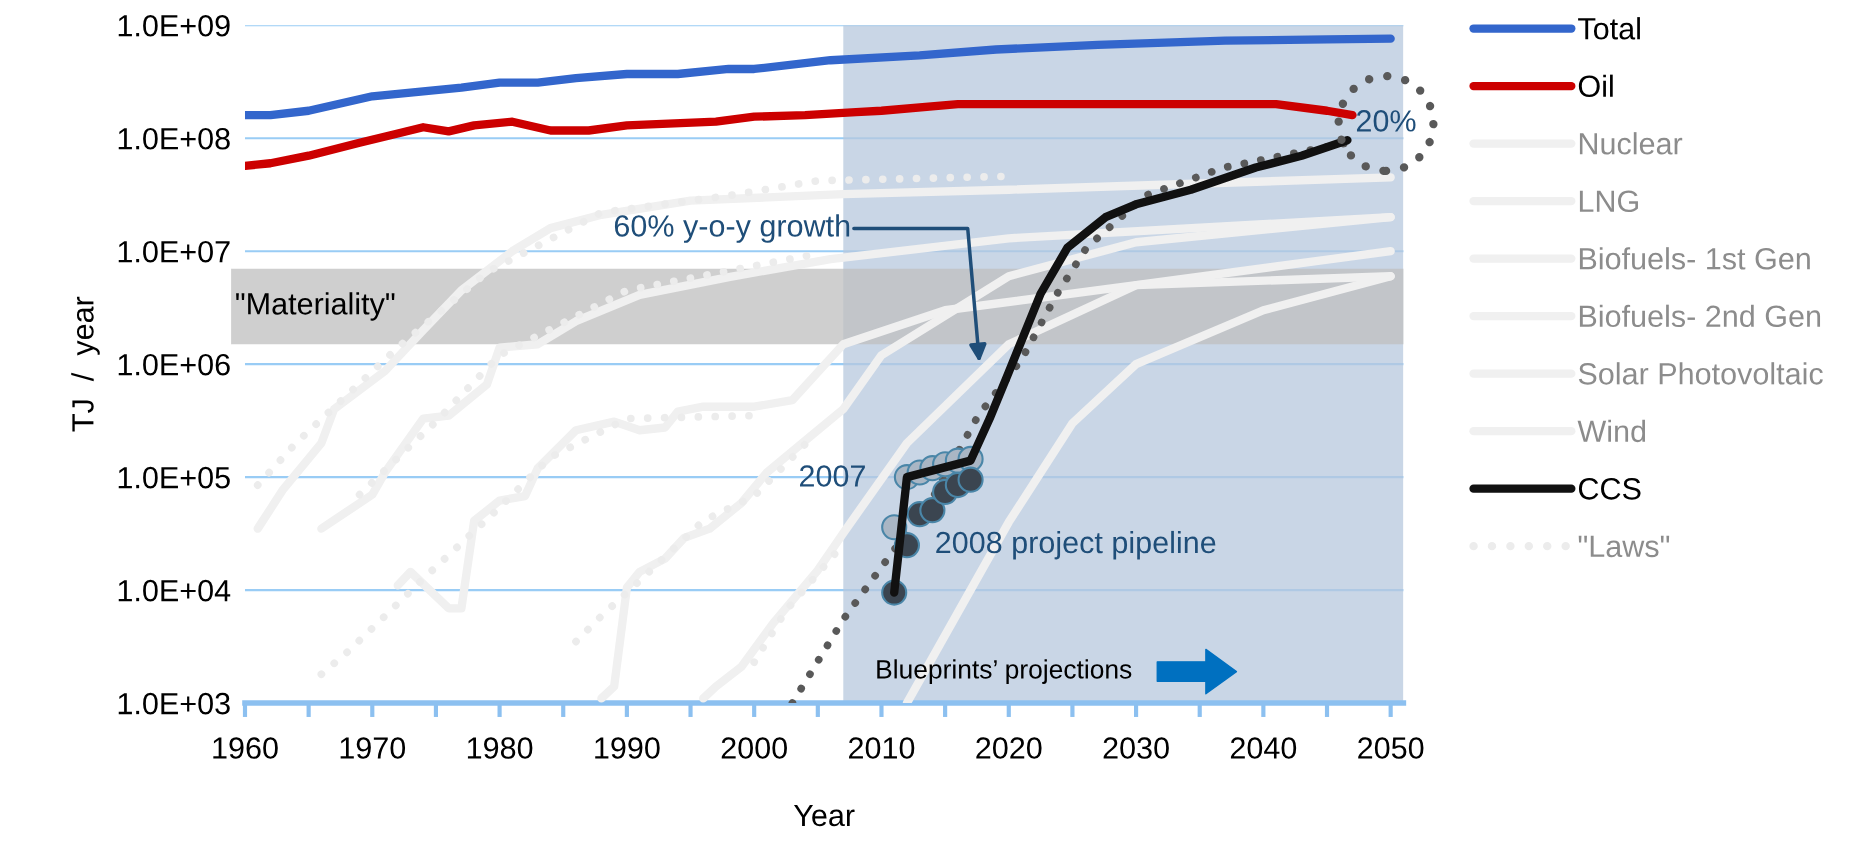 This screenshot has height=841, width=1849. What do you see at coordinates (1694, 258) in the screenshot?
I see `legend-label: Biofuels- 1st Gen` at bounding box center [1694, 258].